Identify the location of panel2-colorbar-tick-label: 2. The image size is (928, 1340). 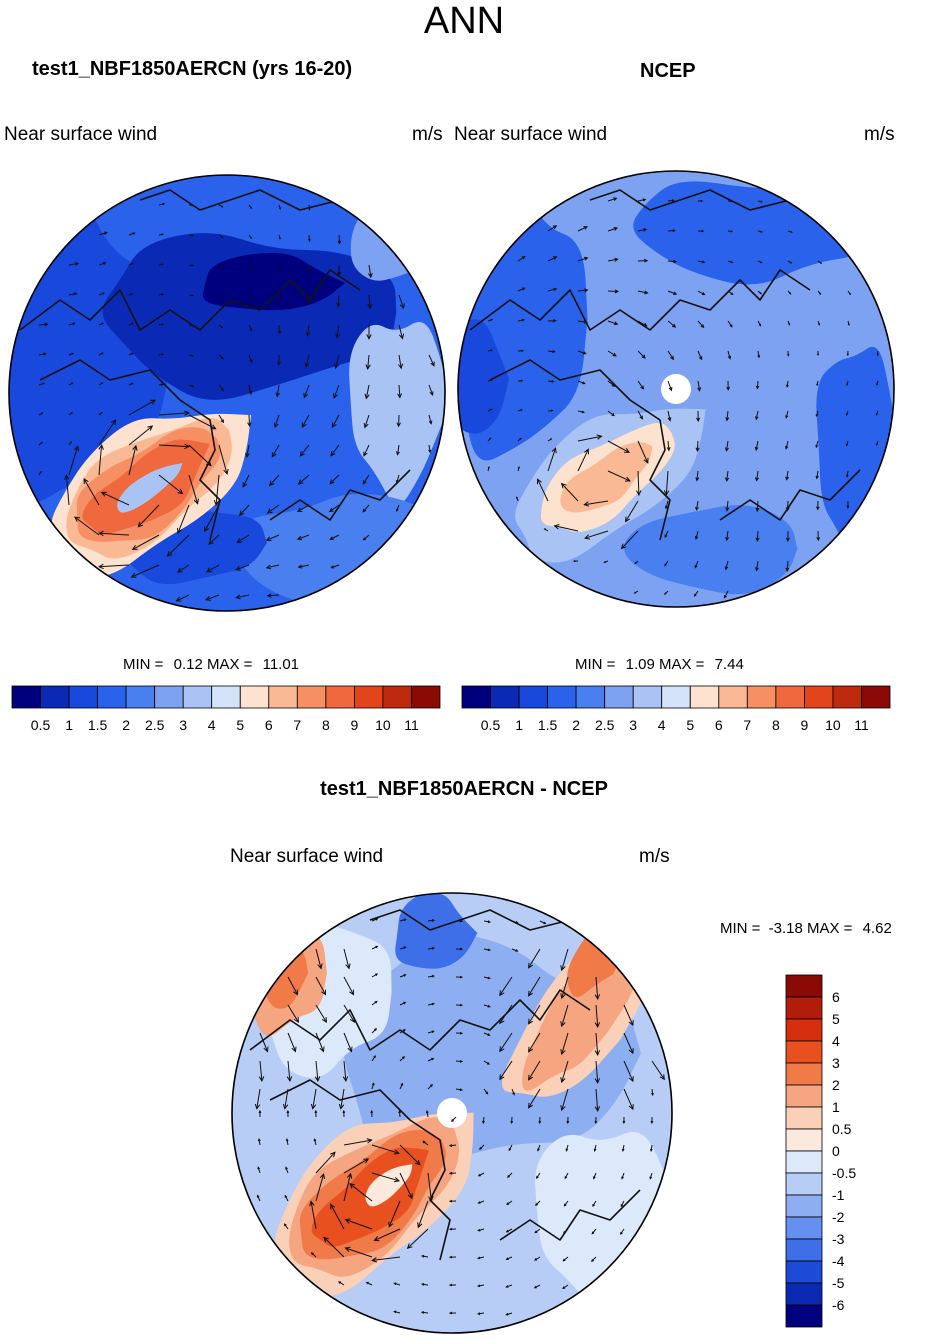
(576, 725).